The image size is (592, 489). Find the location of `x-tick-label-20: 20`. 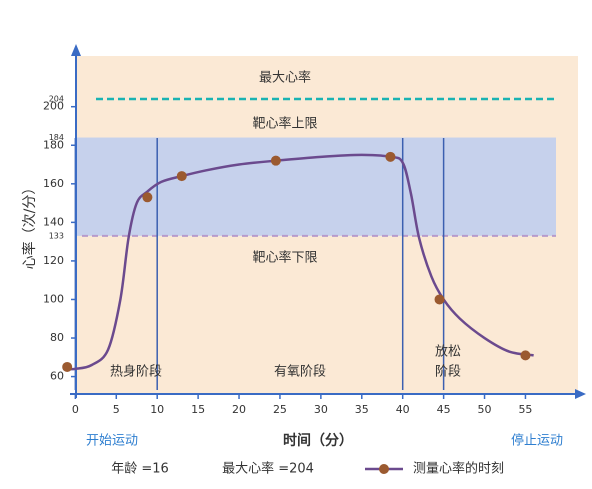

x-tick-label-20: 20 is located at coordinates (239, 409).